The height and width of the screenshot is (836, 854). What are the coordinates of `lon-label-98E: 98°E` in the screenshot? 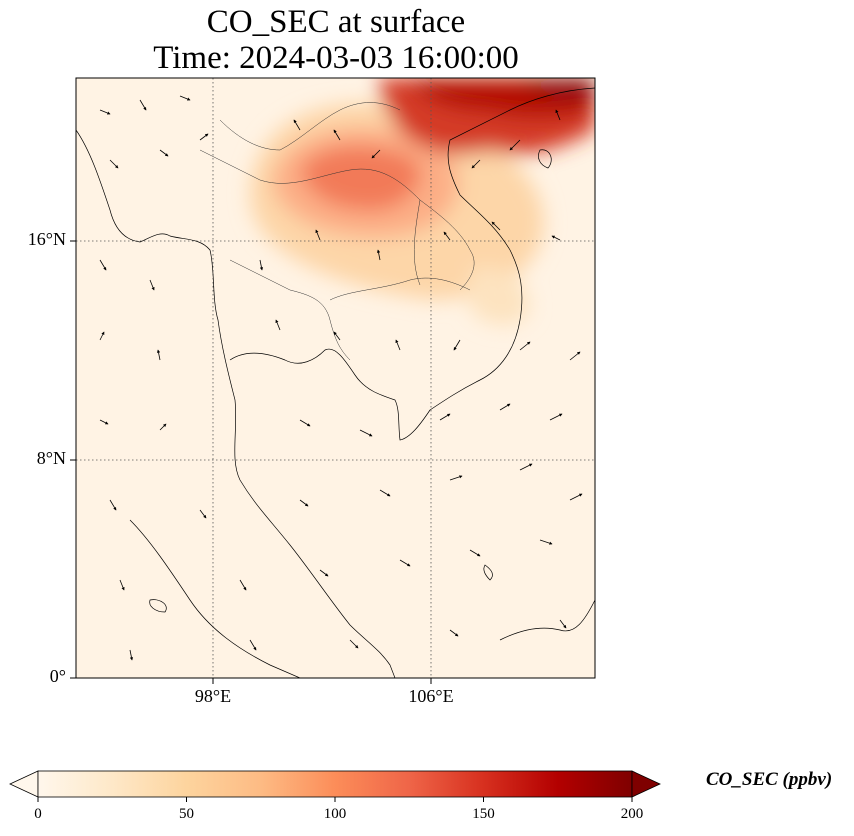 It's located at (213, 696).